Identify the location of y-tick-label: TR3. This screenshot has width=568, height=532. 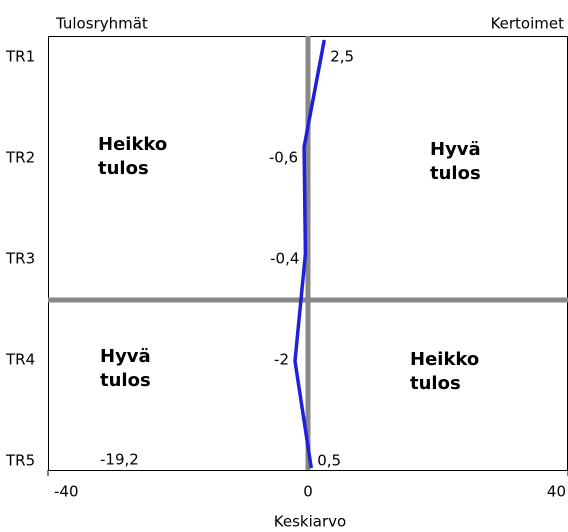
(20, 259).